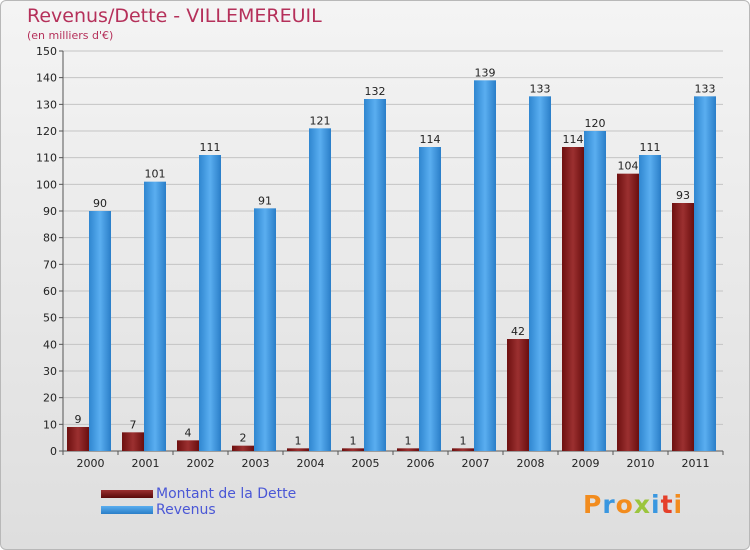 Image resolution: width=750 pixels, height=550 pixels. What do you see at coordinates (518, 331) in the screenshot?
I see `value-label-dette-2008: 42` at bounding box center [518, 331].